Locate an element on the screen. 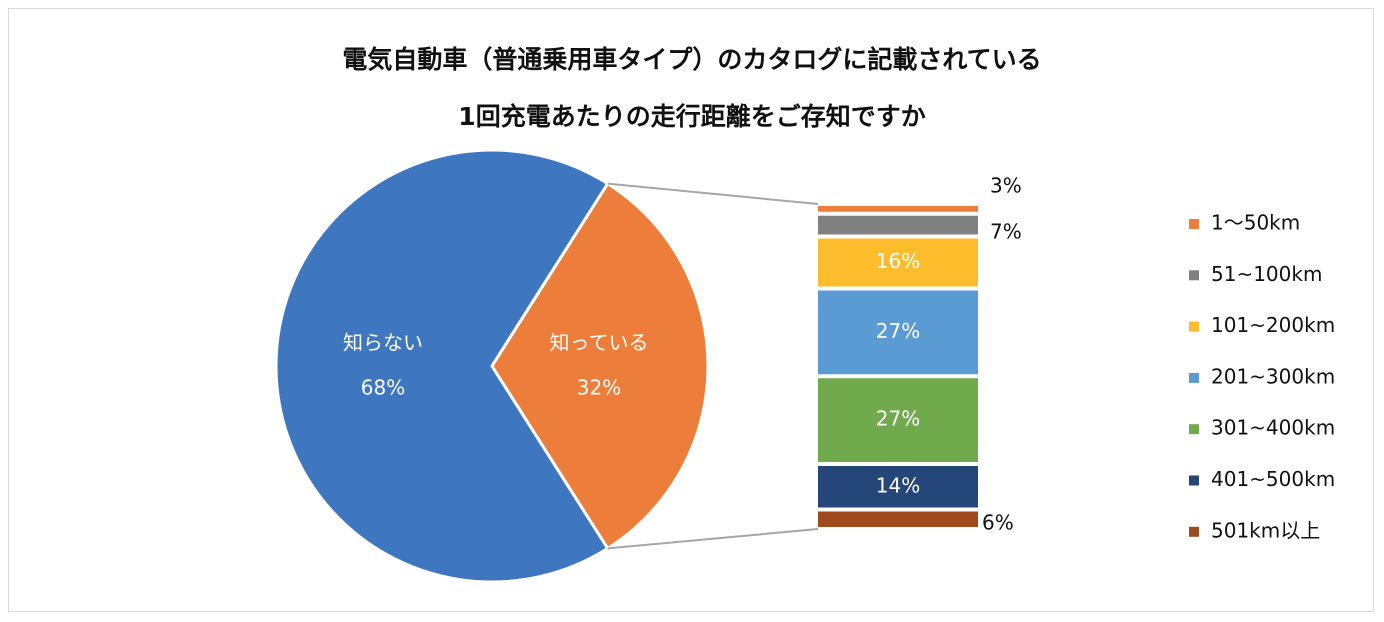 The width and height of the screenshot is (1384, 622). connector-line-top is located at coordinates (713, 193).